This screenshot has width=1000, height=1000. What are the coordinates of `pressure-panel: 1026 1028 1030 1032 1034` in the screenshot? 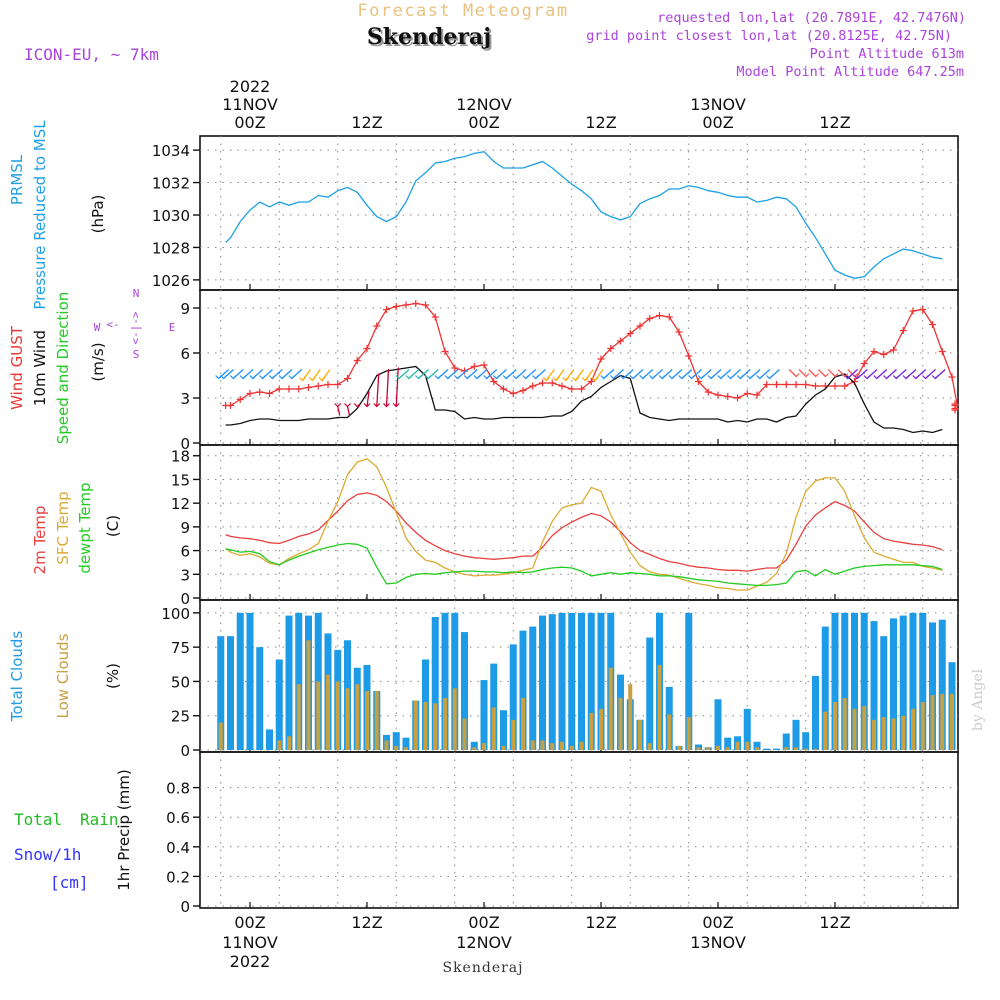 It's located at (555, 213).